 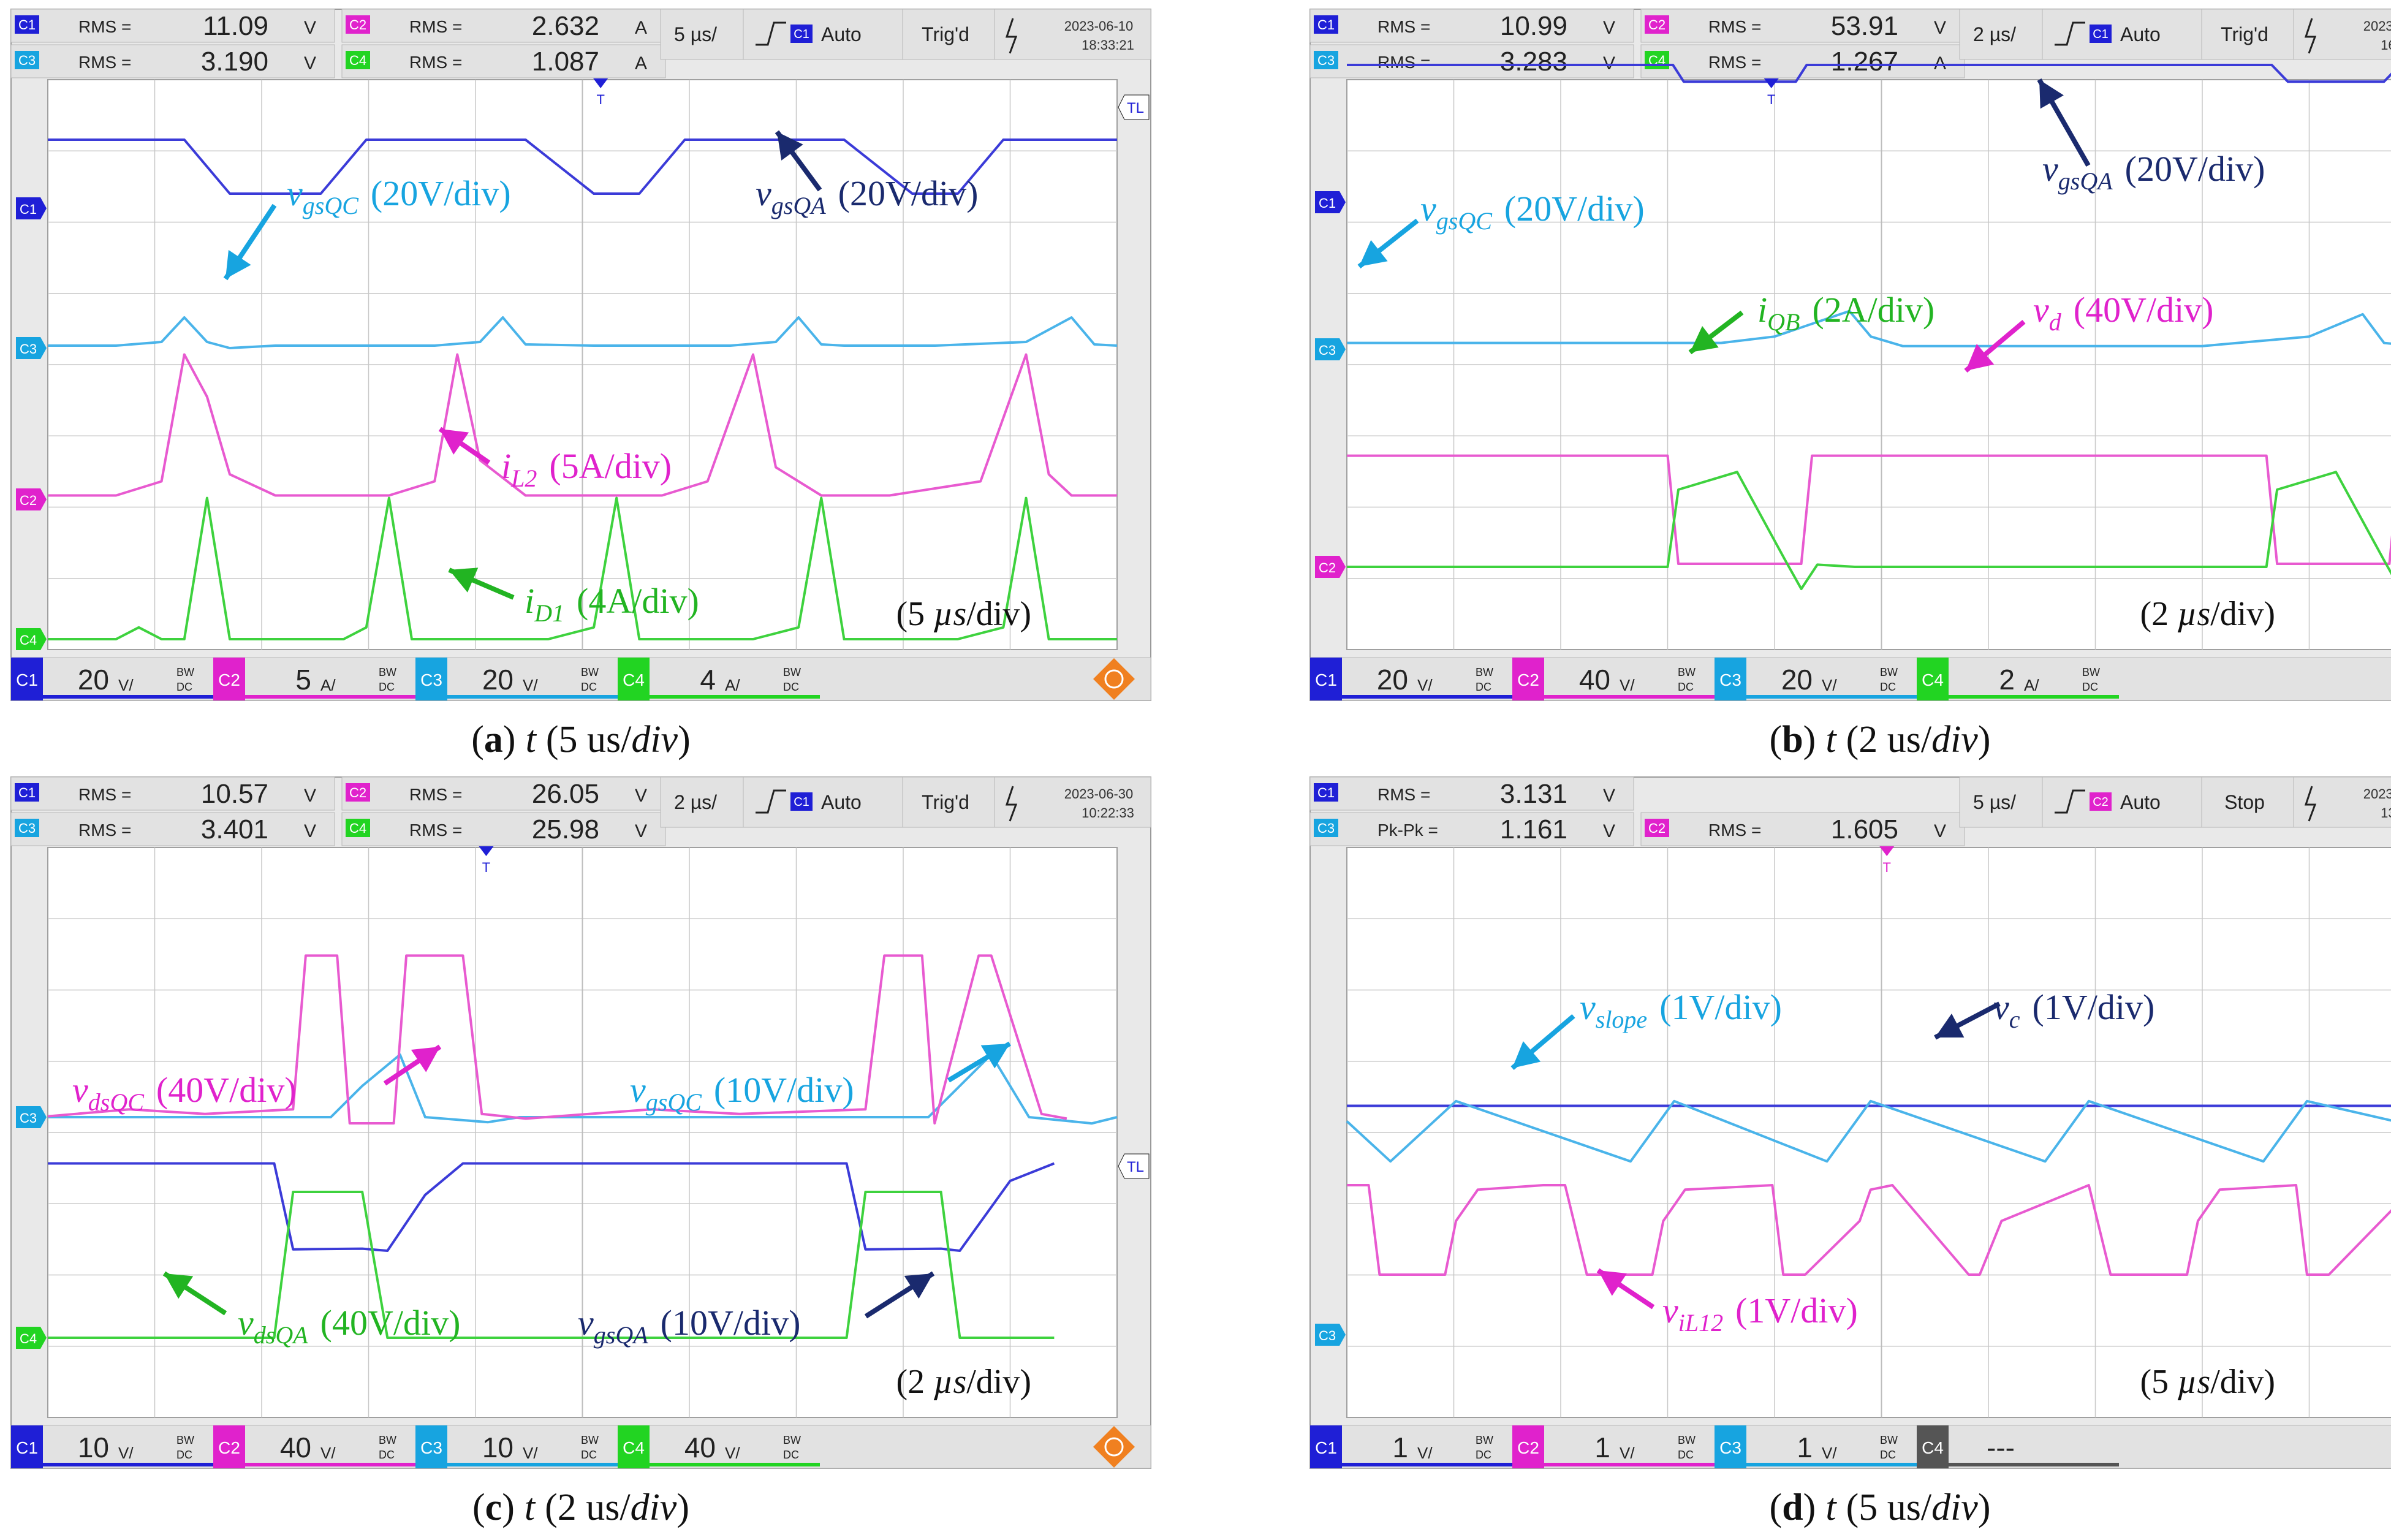 I want to click on trace-c1, so click(x=582, y=166).